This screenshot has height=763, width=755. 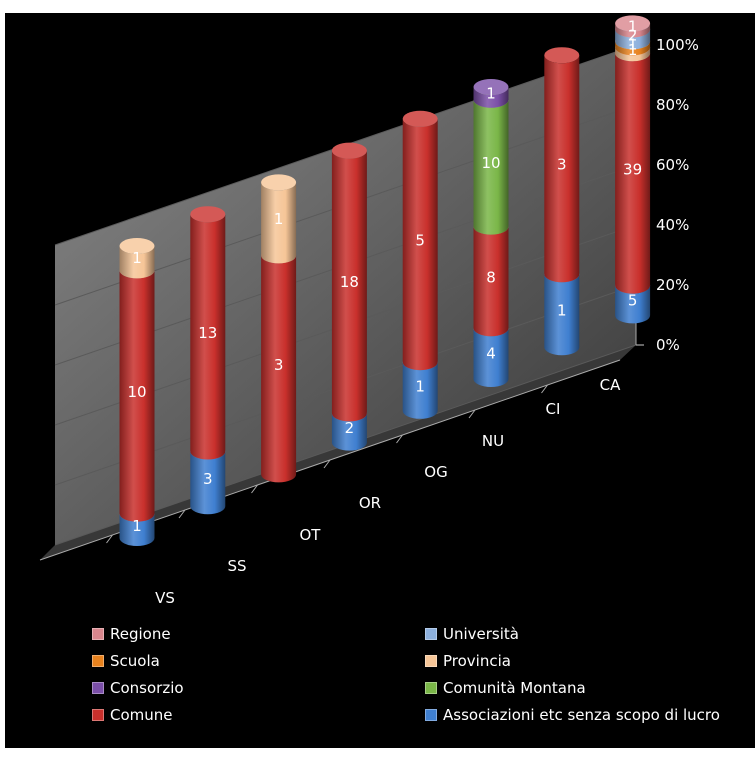 I want to click on legend-item: Scuola, so click(x=126, y=661).